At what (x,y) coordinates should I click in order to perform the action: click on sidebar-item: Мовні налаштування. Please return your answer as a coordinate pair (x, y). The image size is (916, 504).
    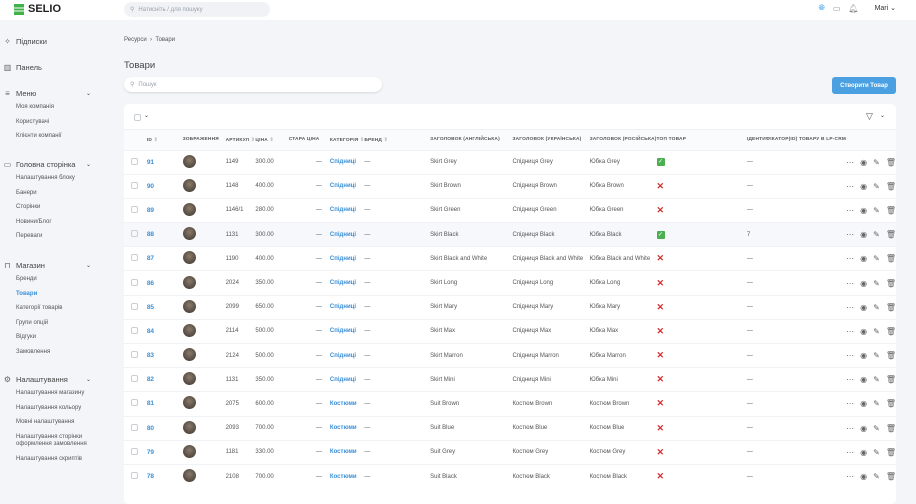
    Looking at the image, I should click on (45, 422).